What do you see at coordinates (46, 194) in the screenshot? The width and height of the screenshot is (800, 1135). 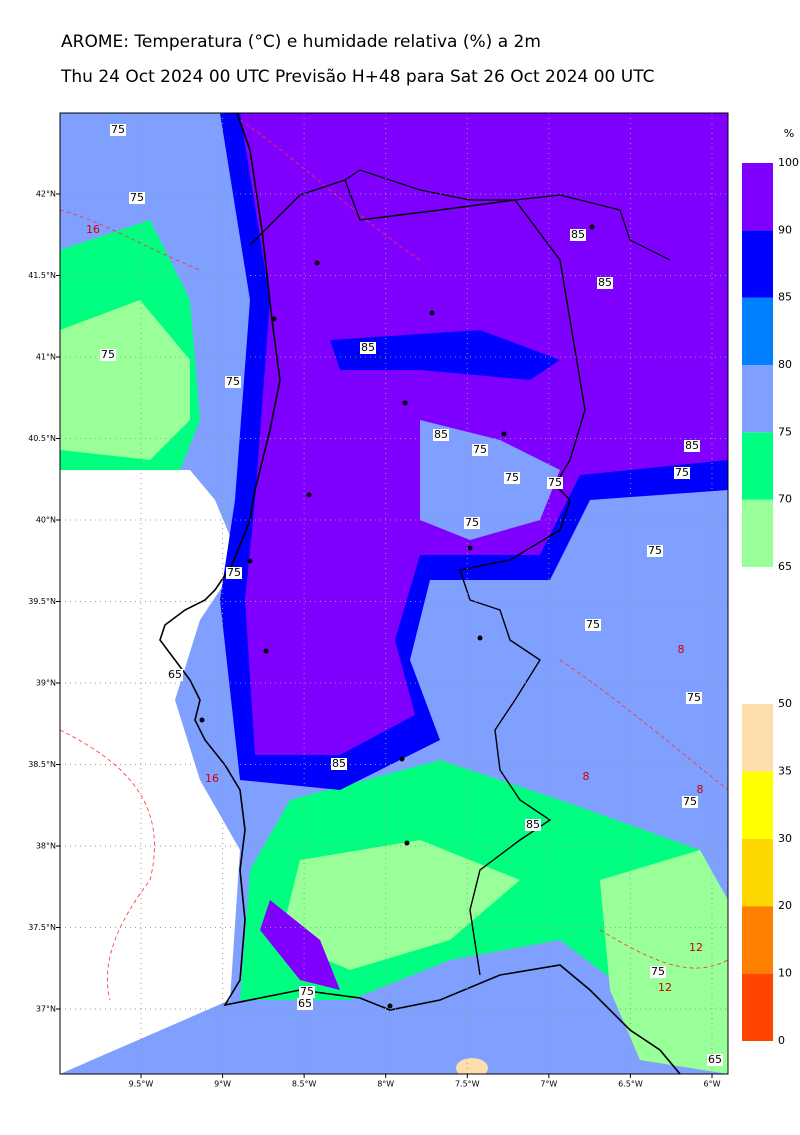 I see `lat-tick-label: 42°N` at bounding box center [46, 194].